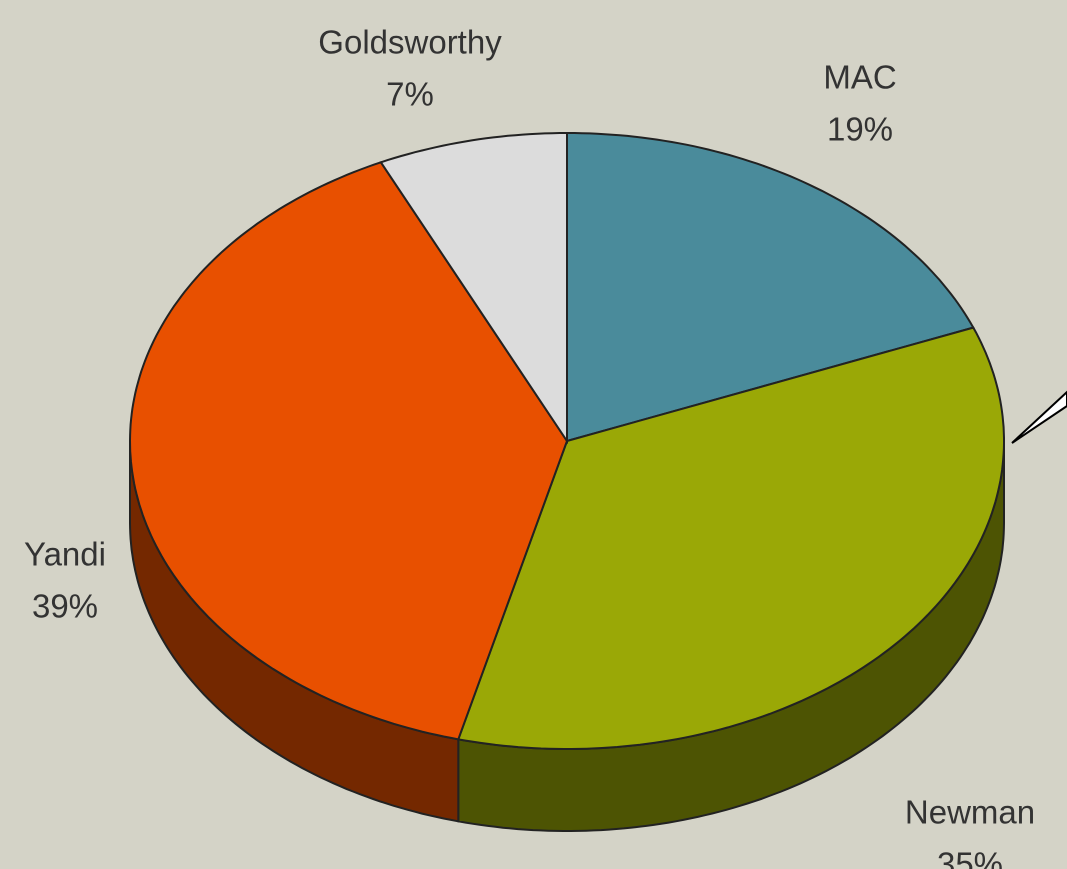 The height and width of the screenshot is (869, 1067). What do you see at coordinates (970, 812) in the screenshot?
I see `slice-label: Newman` at bounding box center [970, 812].